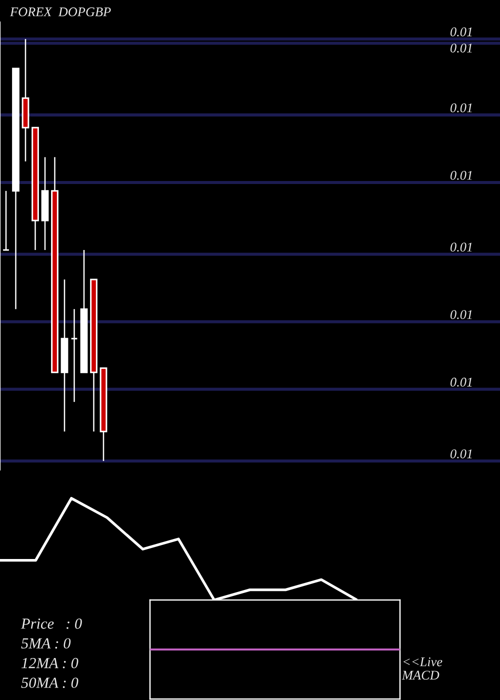 The width and height of the screenshot is (500, 700). Describe the element at coordinates (50, 663) in the screenshot. I see `text: 12MA : 0` at that location.